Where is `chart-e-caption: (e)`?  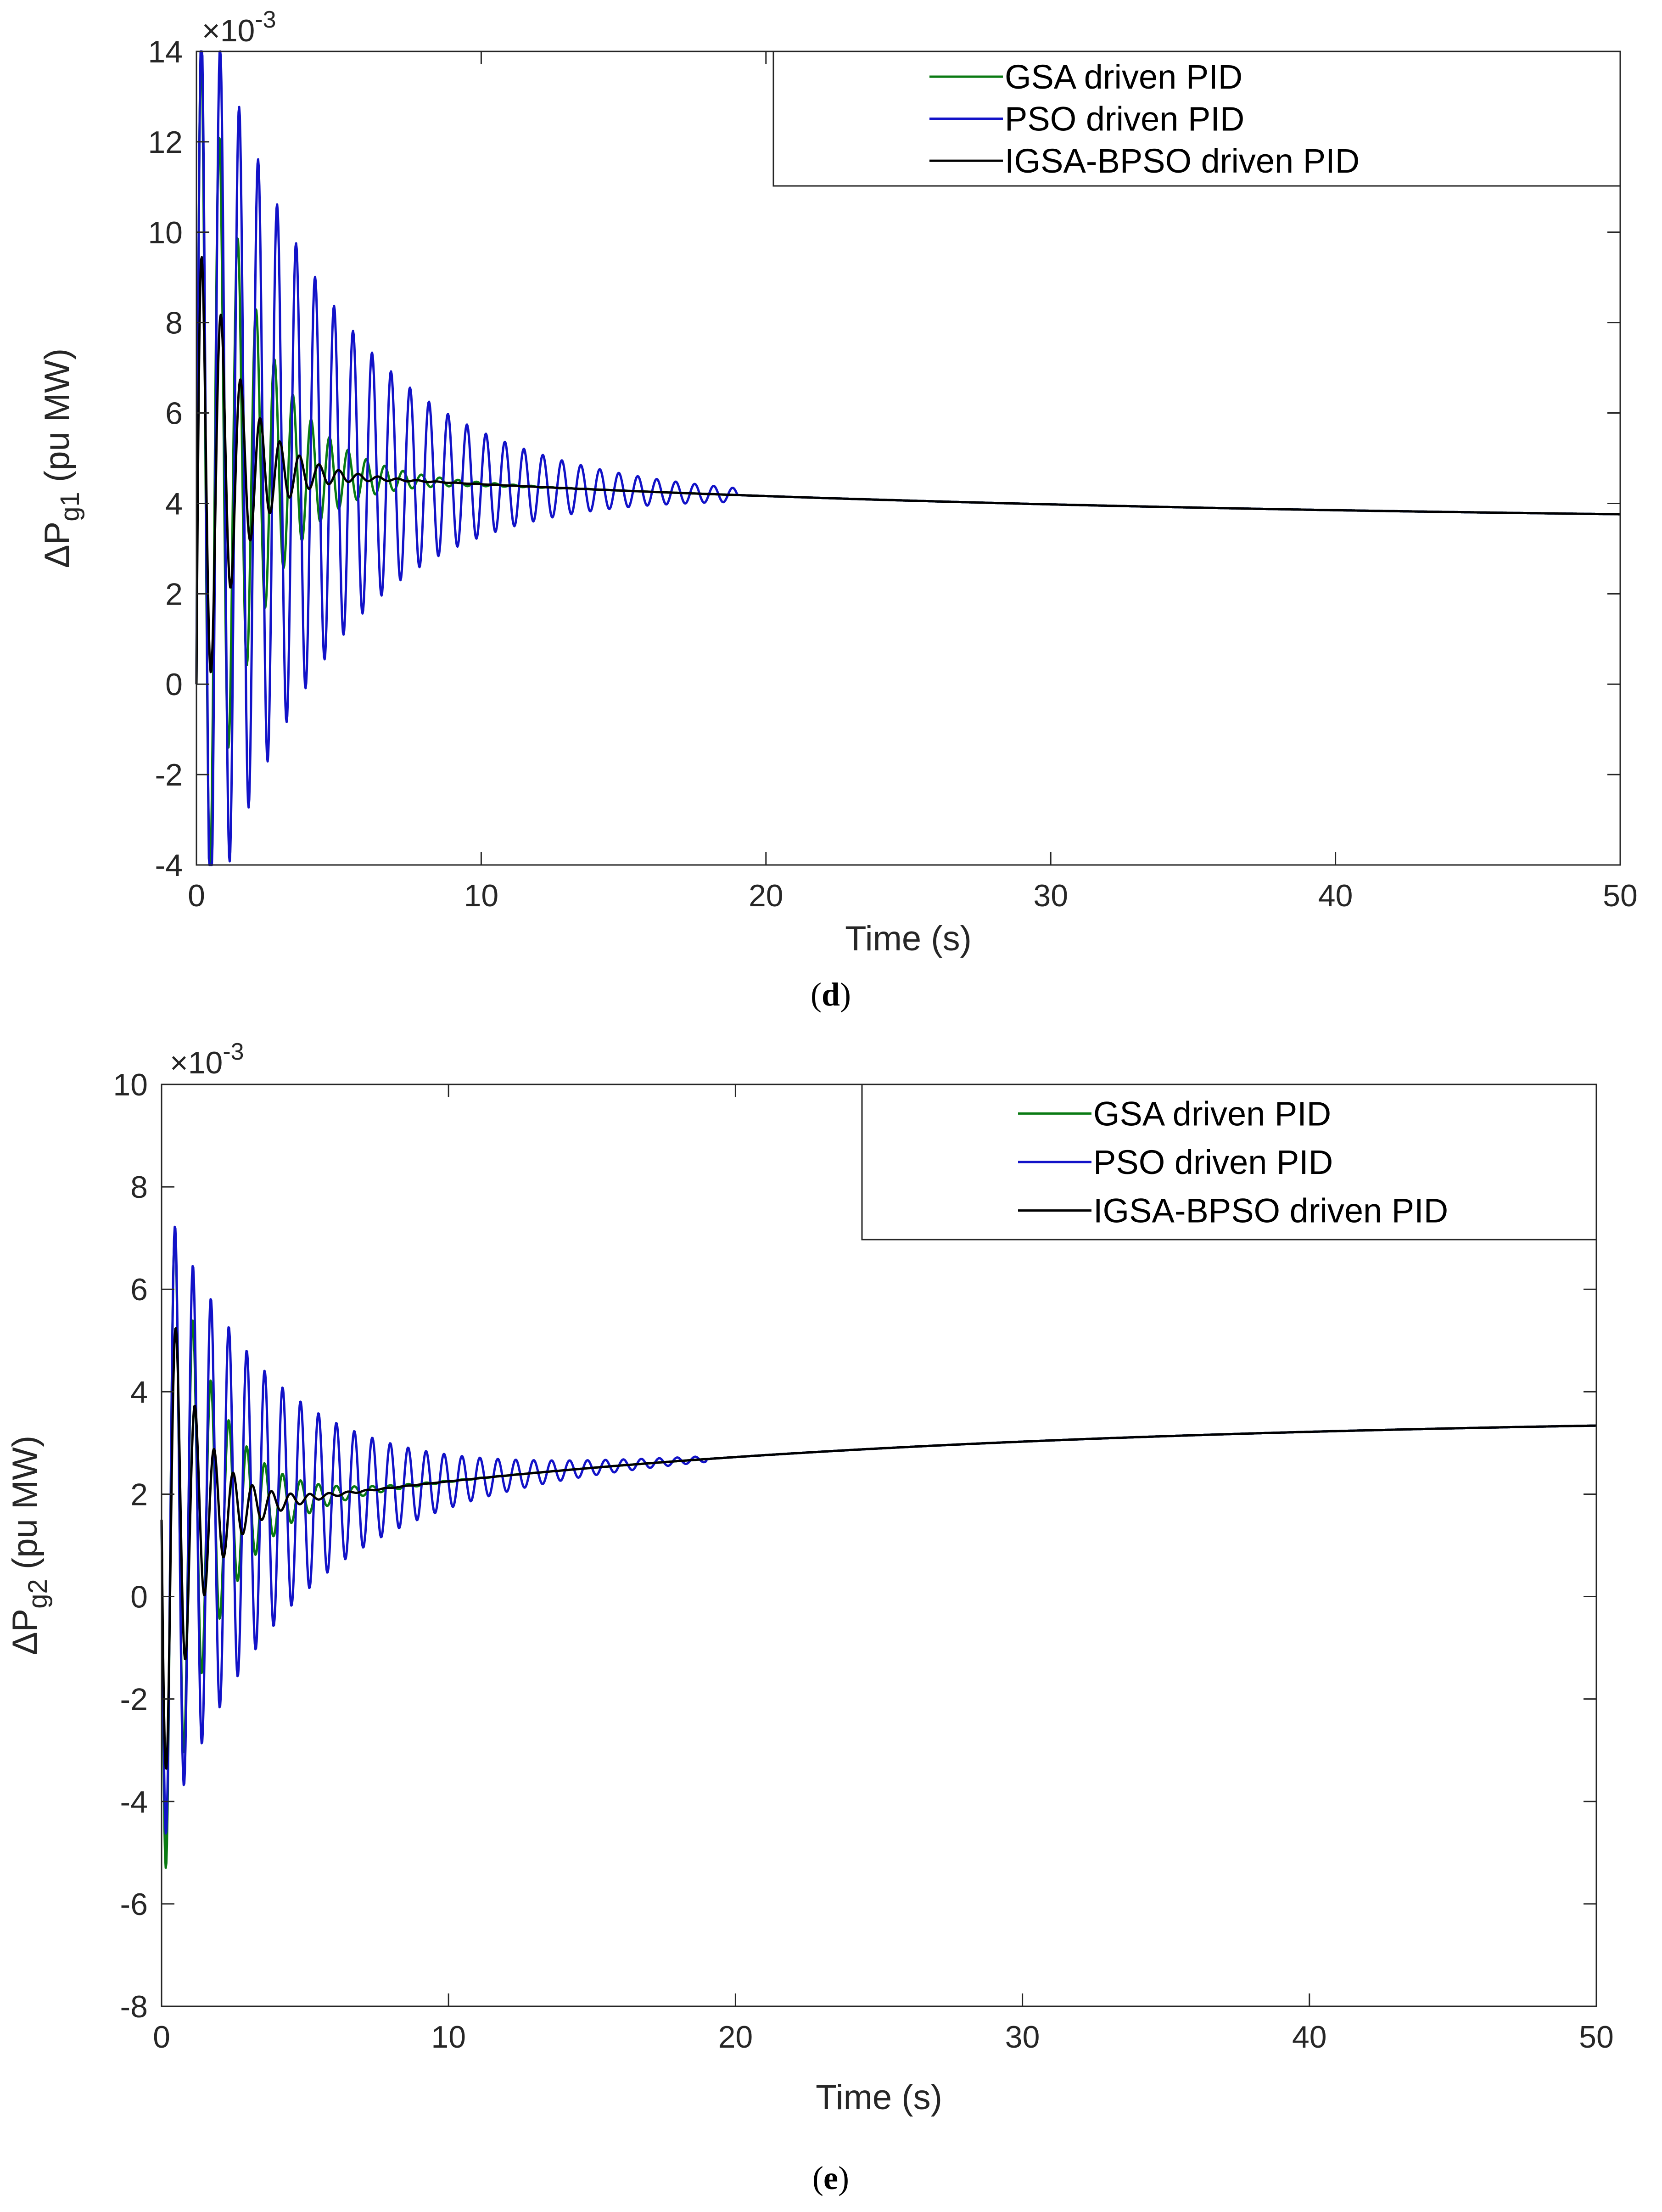 chart-e-caption: (e) is located at coordinates (830, 2178).